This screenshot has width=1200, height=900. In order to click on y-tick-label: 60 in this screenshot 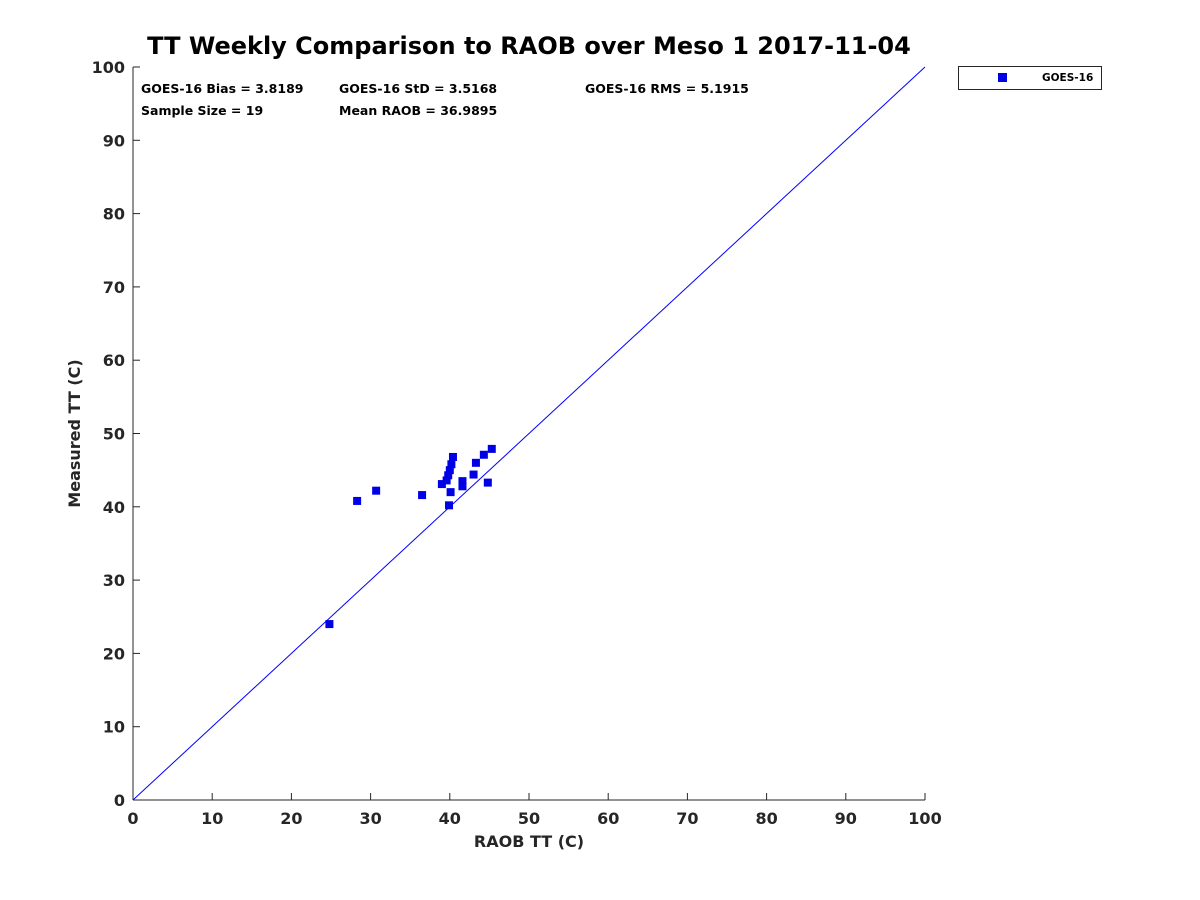, I will do `click(114, 360)`.